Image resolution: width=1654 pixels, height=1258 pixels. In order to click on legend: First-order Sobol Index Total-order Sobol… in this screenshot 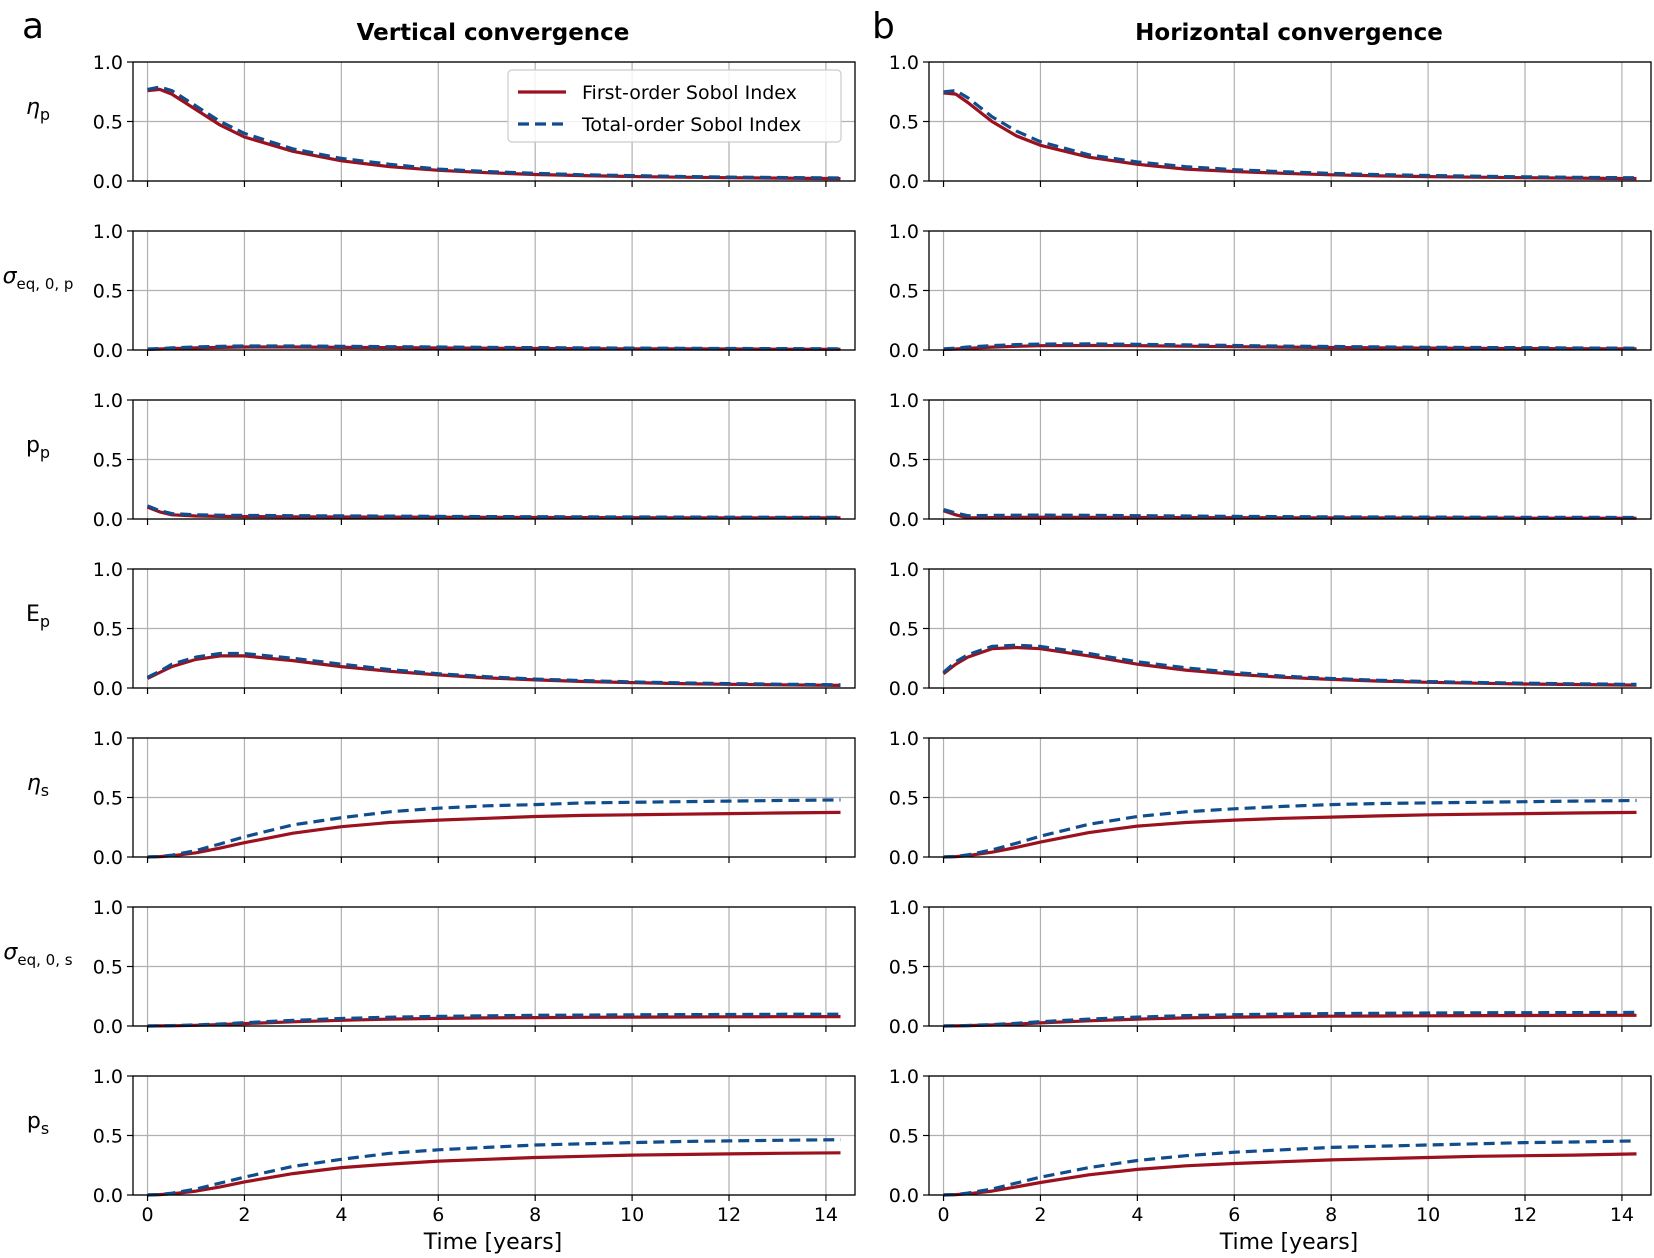, I will do `click(674, 106)`.